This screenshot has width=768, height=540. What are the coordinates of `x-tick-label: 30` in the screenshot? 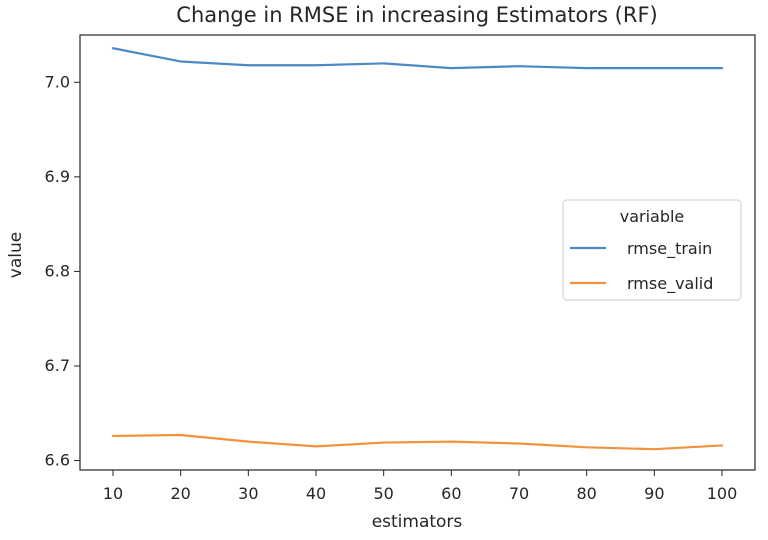 It's located at (248, 493).